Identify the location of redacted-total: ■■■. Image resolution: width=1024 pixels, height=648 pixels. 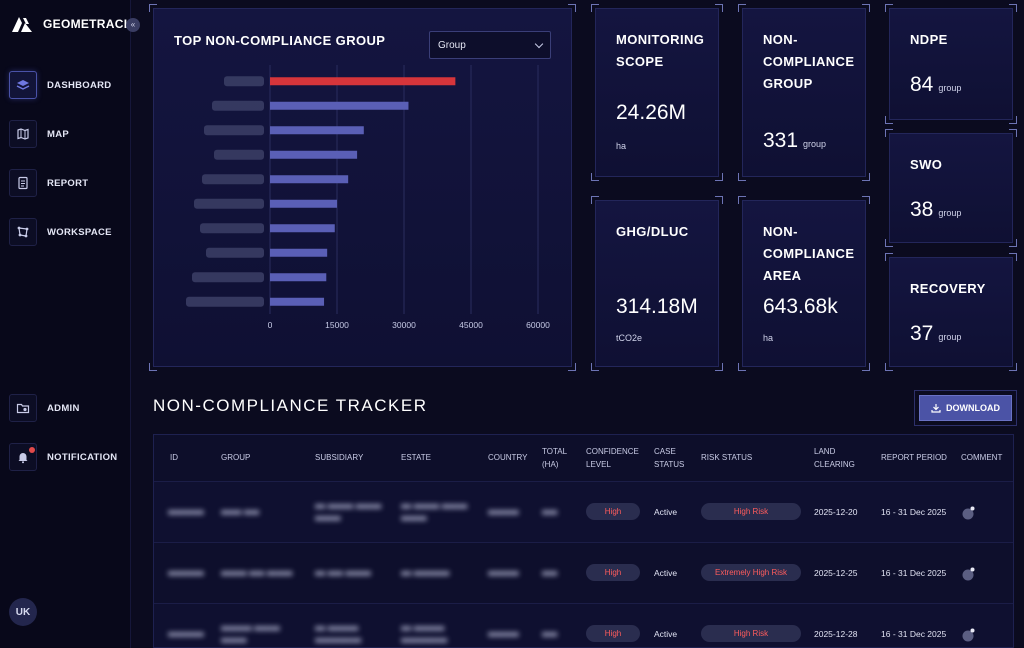
(550, 572).